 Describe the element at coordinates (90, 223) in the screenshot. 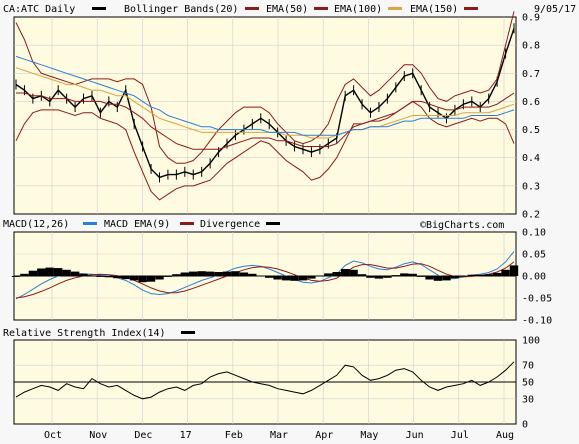

I see `macd-legend-swatch` at that location.